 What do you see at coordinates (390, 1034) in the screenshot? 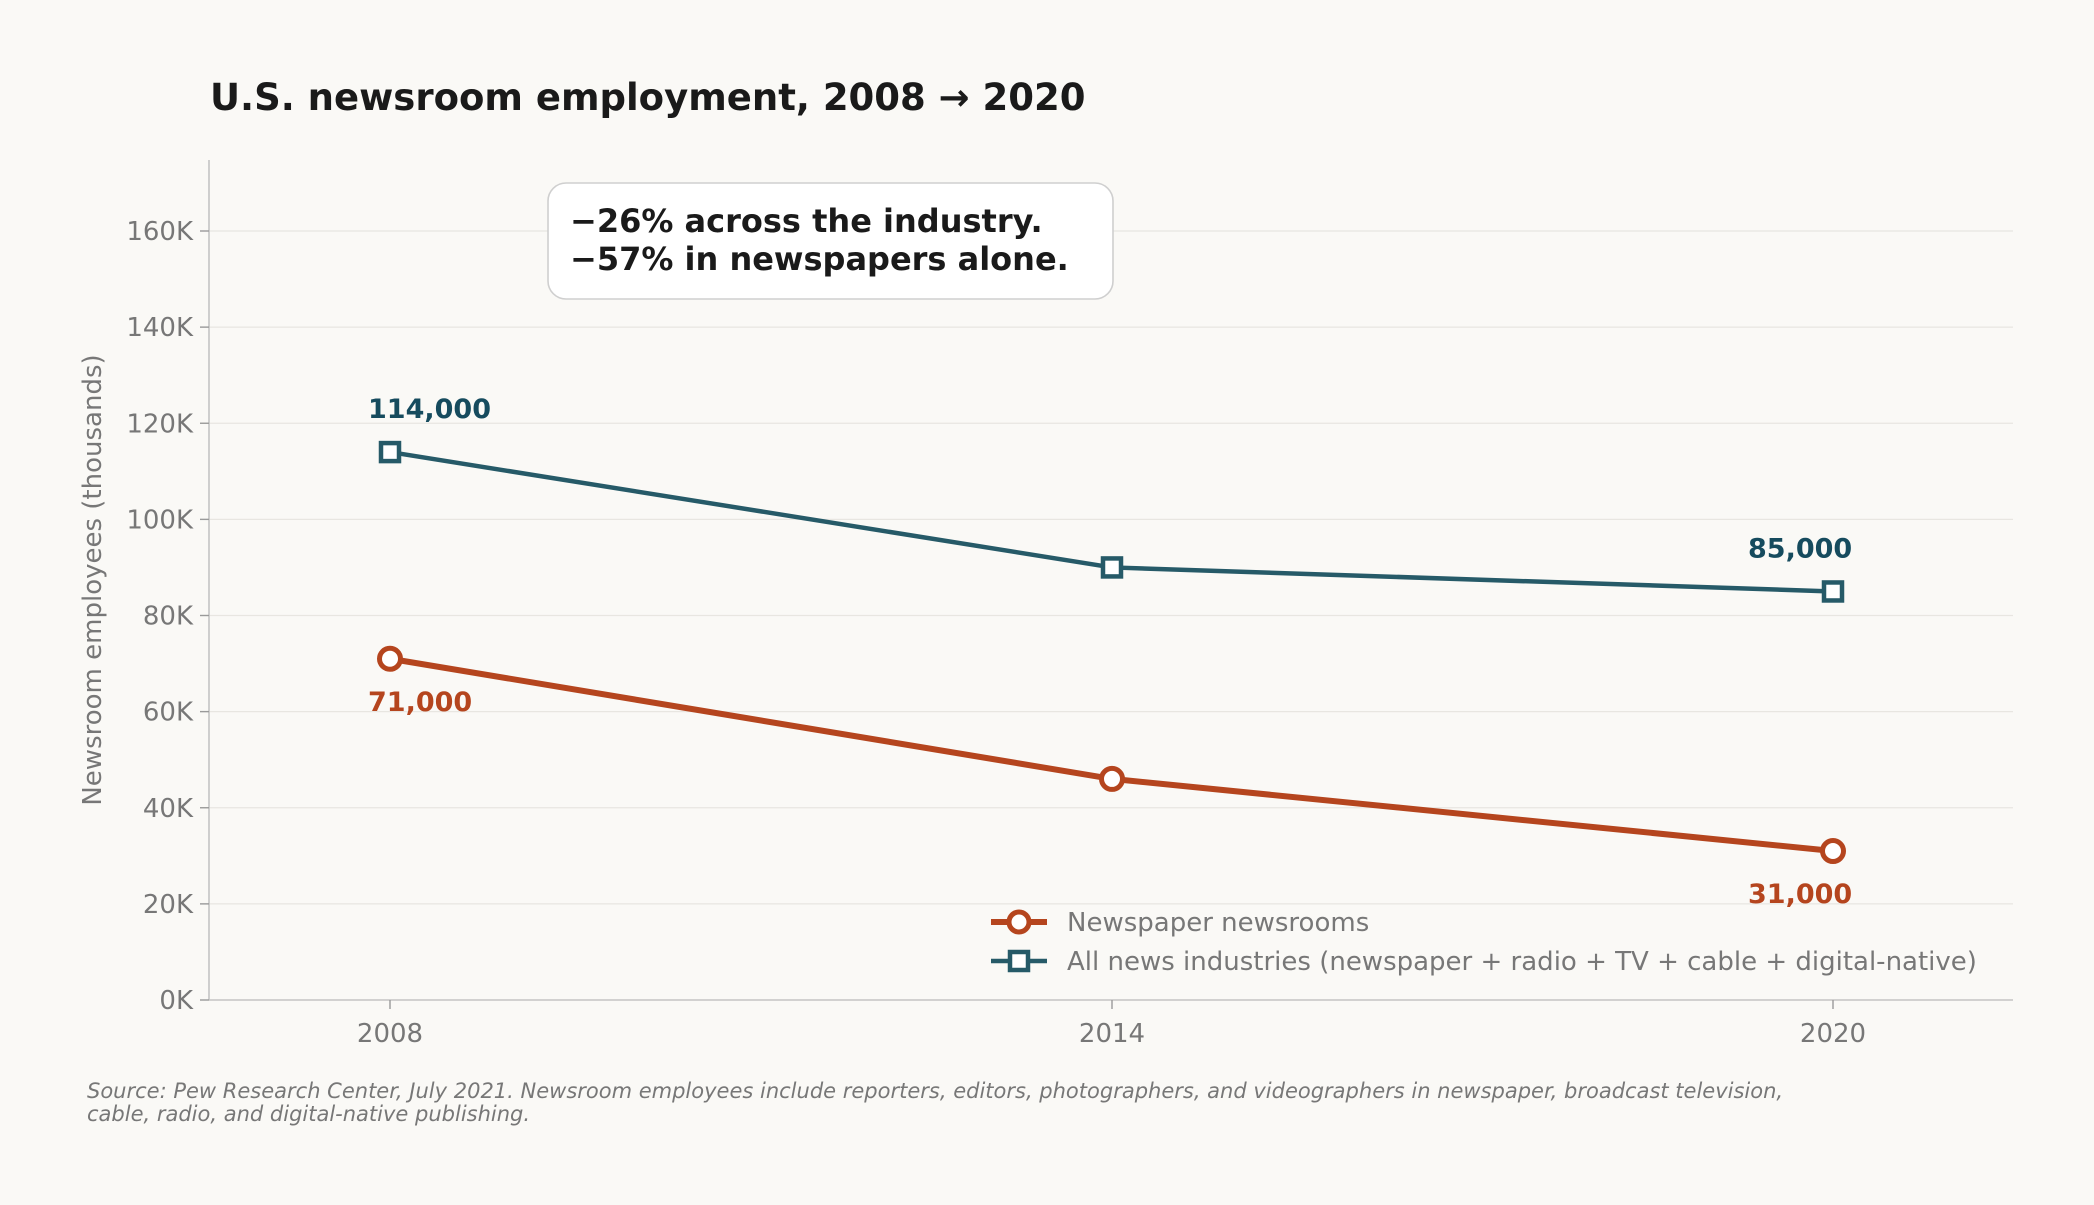
I see `x-tick-label: 2008` at bounding box center [390, 1034].